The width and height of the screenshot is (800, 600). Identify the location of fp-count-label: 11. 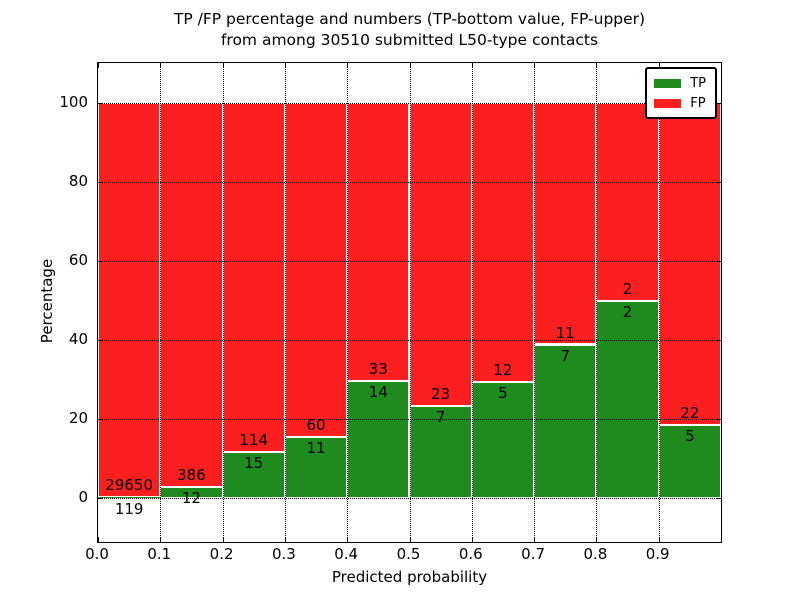
(565, 332).